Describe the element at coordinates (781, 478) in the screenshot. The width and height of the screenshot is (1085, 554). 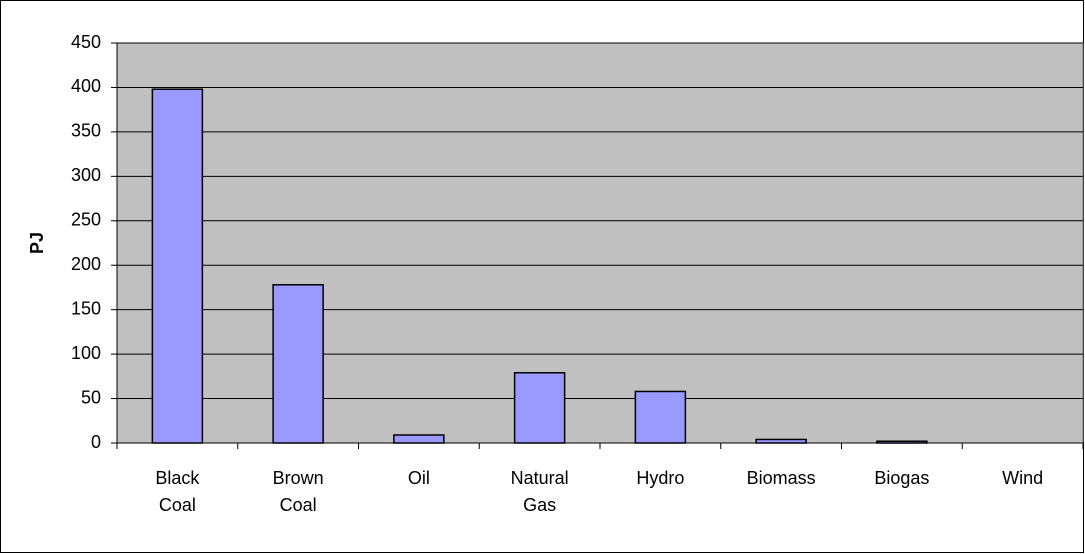
I see `x-tick-label: Biomass` at that location.